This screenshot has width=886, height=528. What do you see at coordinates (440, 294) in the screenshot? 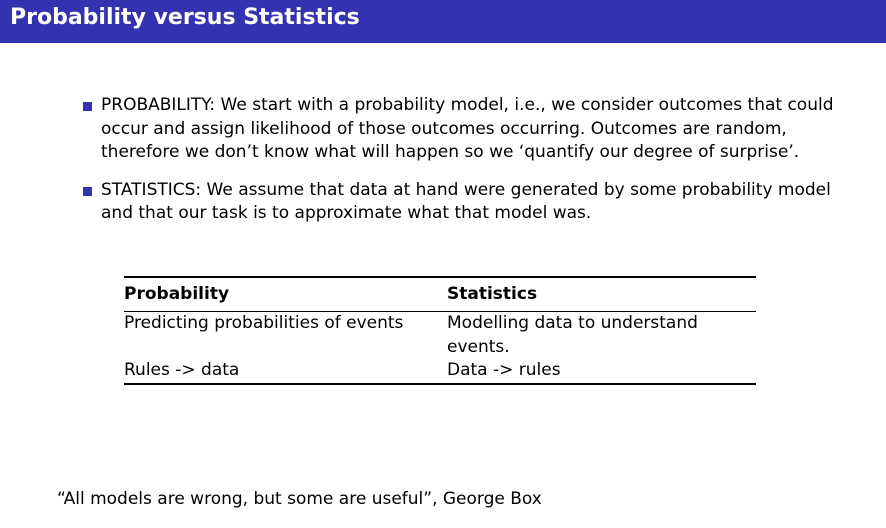
I see `table-header-row: Probability Statistics` at bounding box center [440, 294].